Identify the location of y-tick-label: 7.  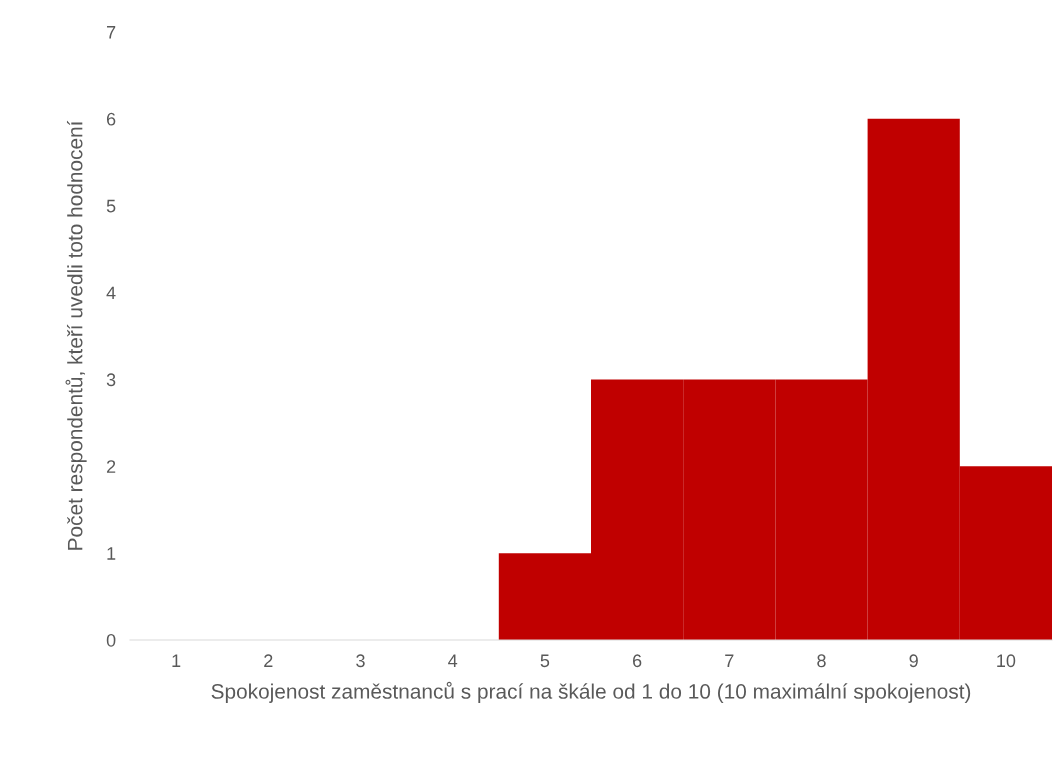
(111, 32).